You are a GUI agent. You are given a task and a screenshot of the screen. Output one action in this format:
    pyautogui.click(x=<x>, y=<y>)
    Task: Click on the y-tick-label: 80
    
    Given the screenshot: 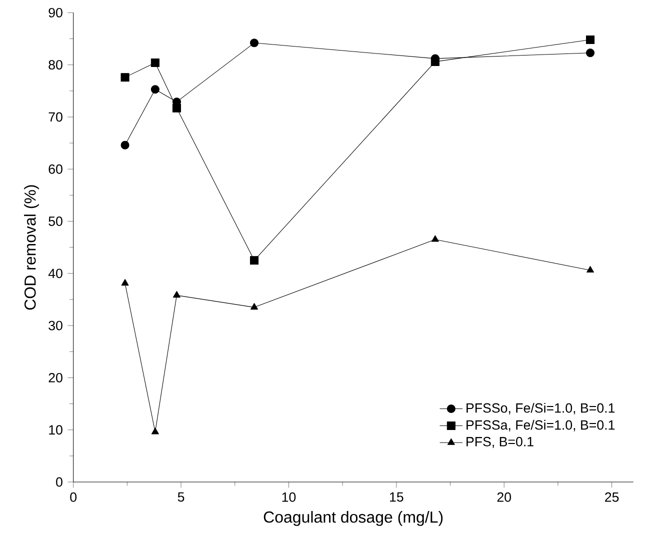 What is the action you would take?
    pyautogui.click(x=55, y=65)
    